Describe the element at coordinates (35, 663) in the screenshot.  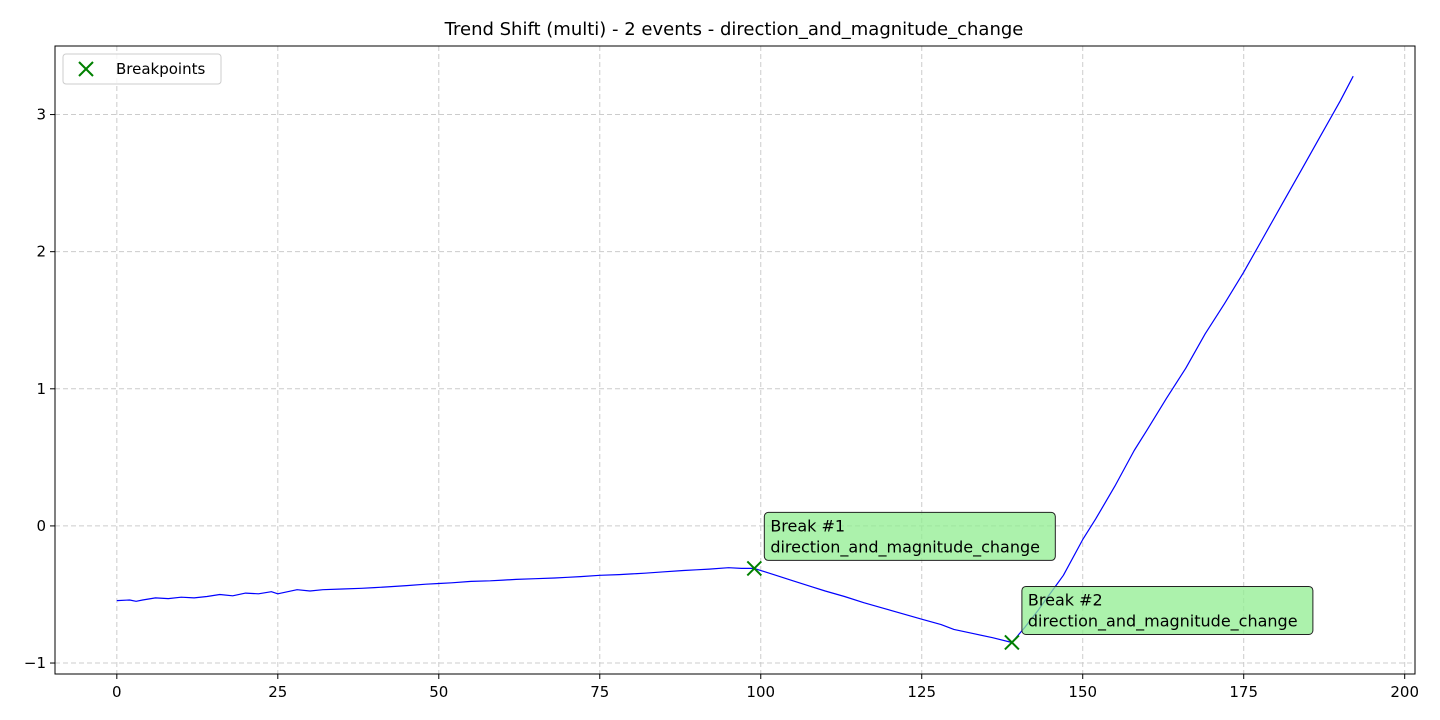
I see `y-tick-label: −1` at that location.